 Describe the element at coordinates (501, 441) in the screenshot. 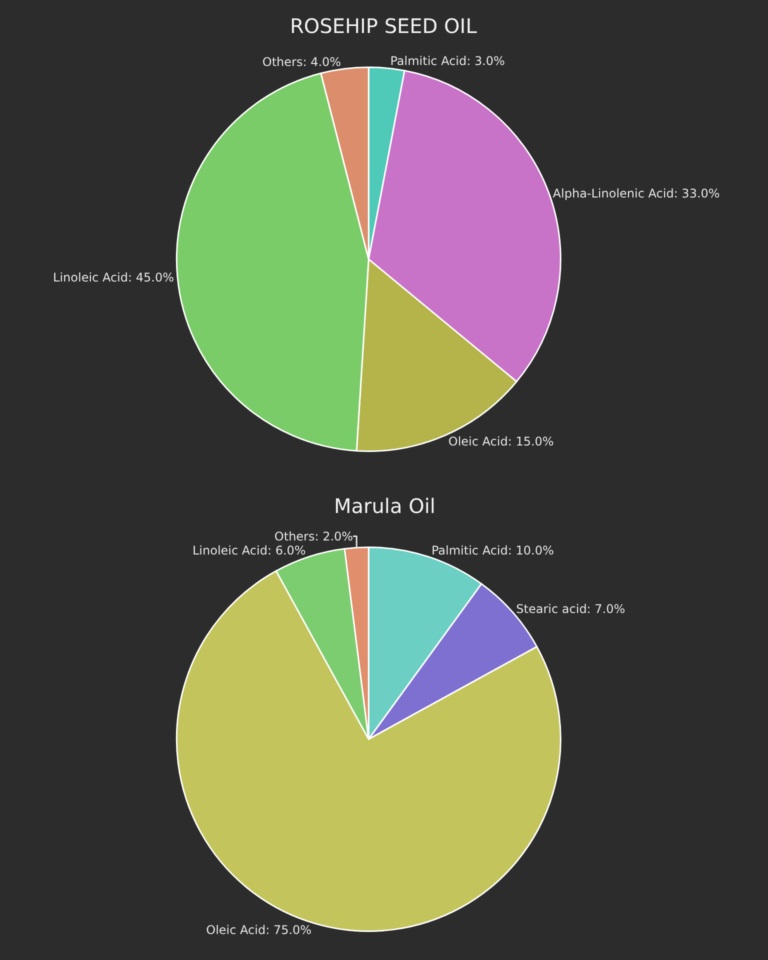

I see `slice-label: Oleic Acid: 15.0%` at that location.